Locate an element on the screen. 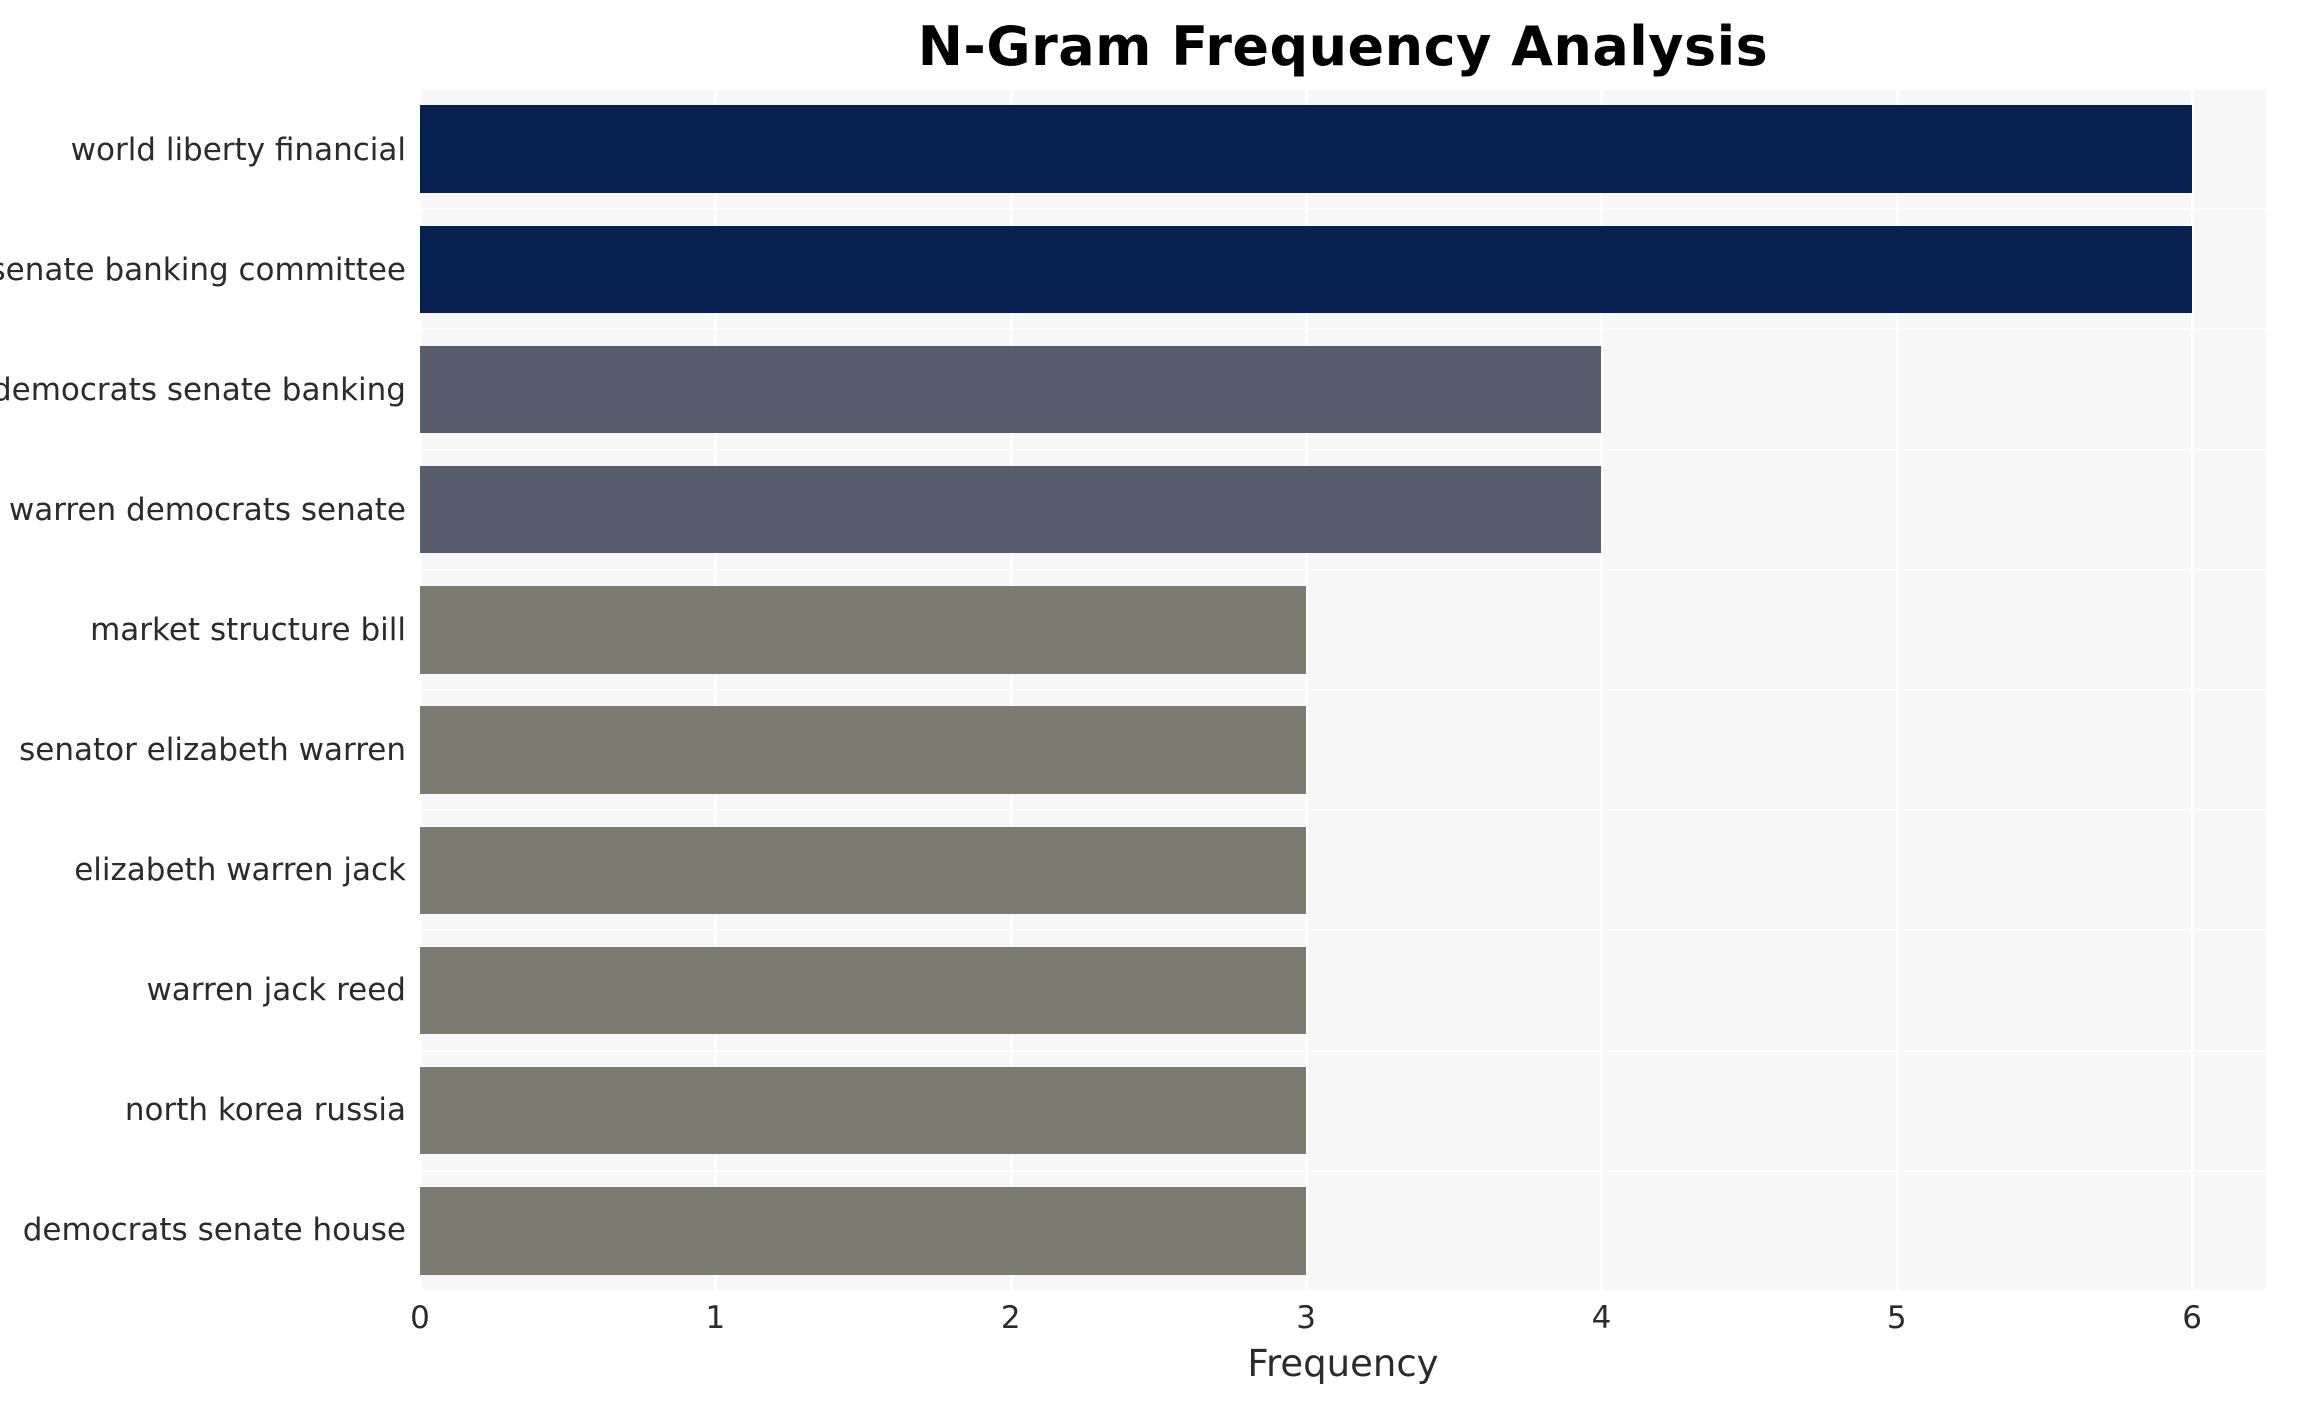 The height and width of the screenshot is (1402, 2300). chart-title: N-Gram Frequency Analysis is located at coordinates (1343, 46).